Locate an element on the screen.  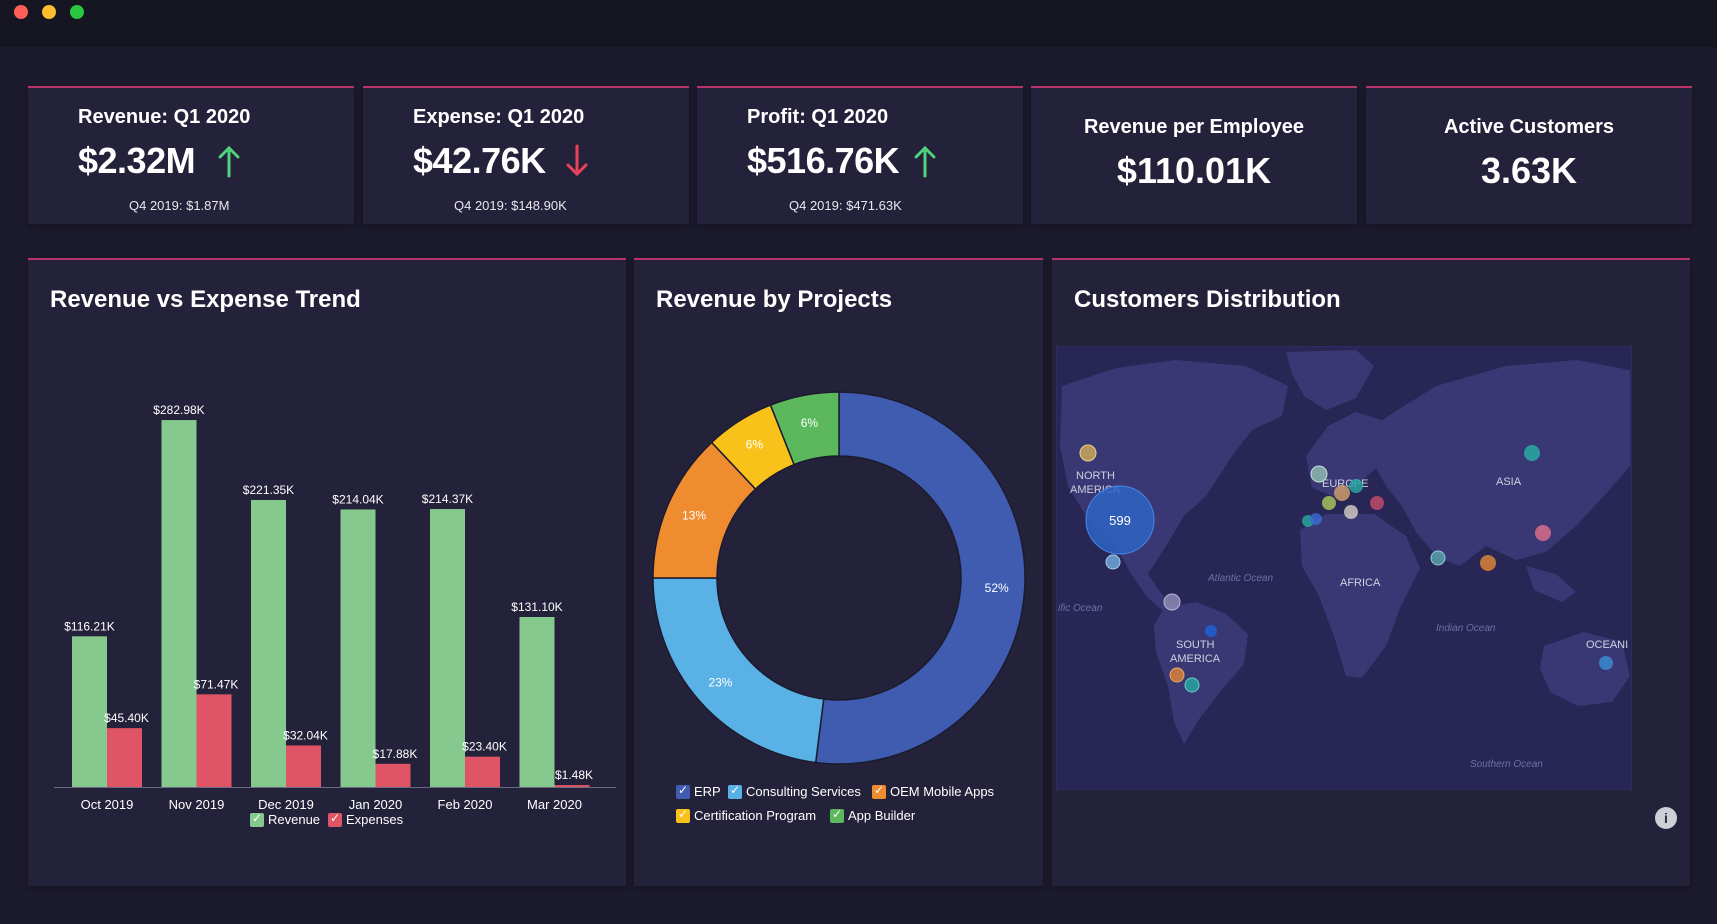
panel-title: Revenue vs Expense Trend is located at coordinates (205, 299).